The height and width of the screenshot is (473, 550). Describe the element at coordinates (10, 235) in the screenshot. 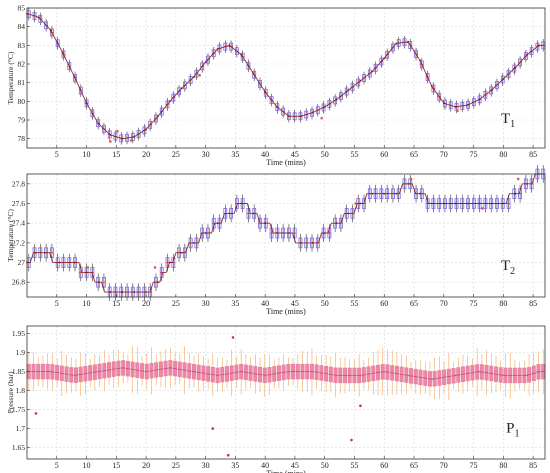

I see `y-axis-label: Temperature (°C)` at that location.